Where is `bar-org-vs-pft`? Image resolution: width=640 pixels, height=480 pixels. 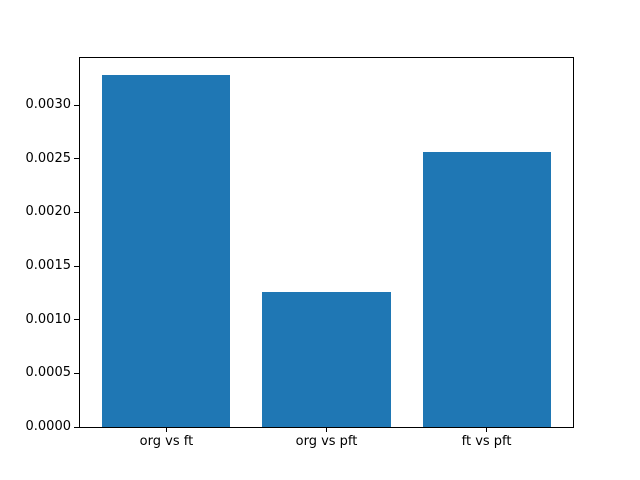
bar-org-vs-pft is located at coordinates (326, 359).